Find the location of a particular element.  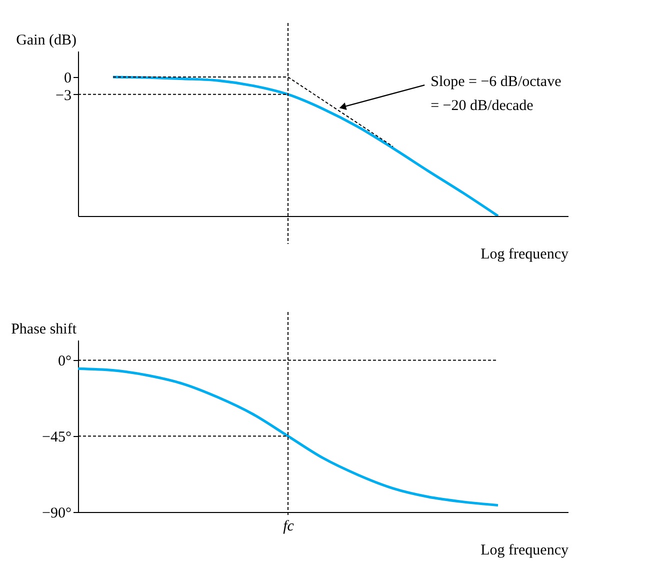

y-axis-title: Phase shift is located at coordinates (44, 330).